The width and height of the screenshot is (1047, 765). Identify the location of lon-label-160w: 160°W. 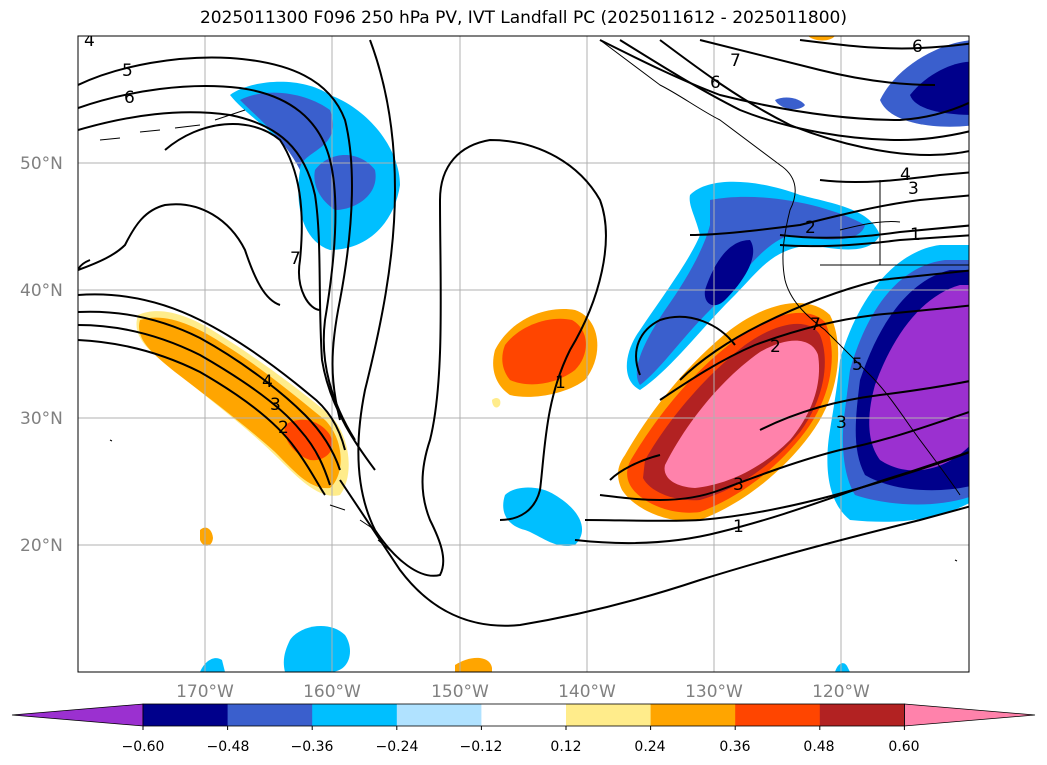
(332, 692).